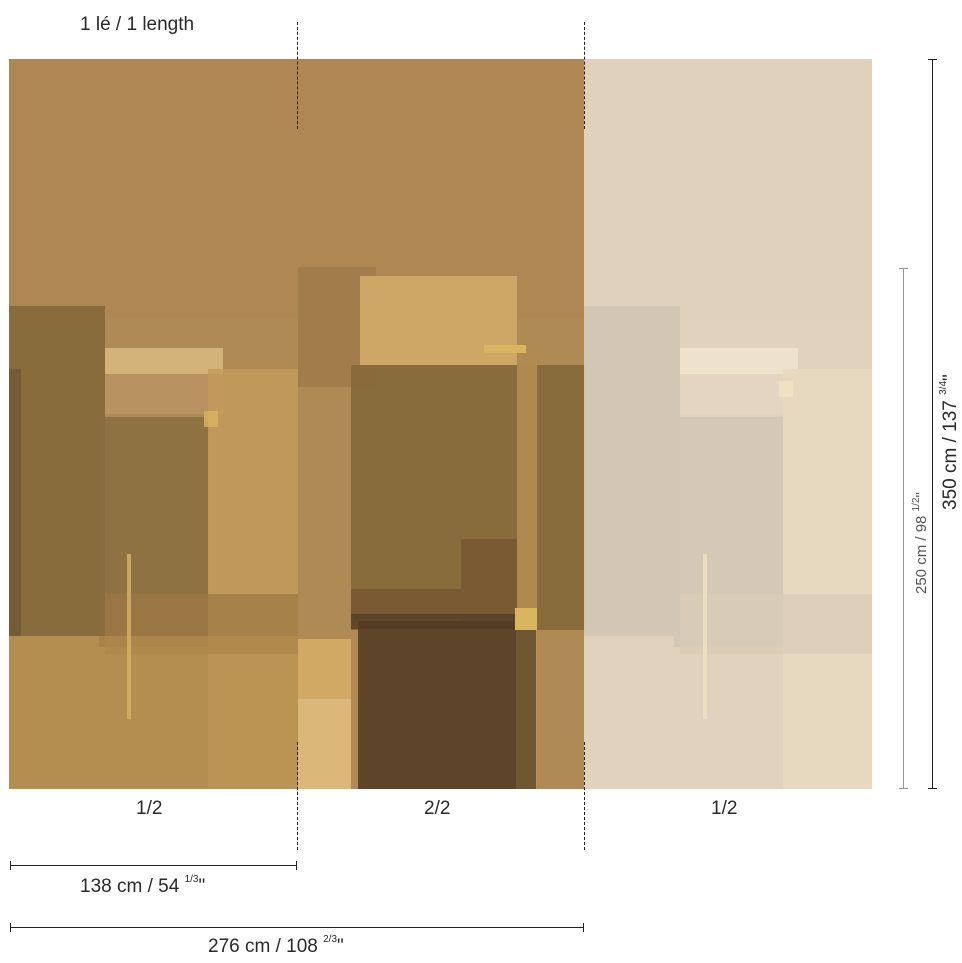  What do you see at coordinates (724, 808) in the screenshot?
I see `panel-label-right: 1/2` at bounding box center [724, 808].